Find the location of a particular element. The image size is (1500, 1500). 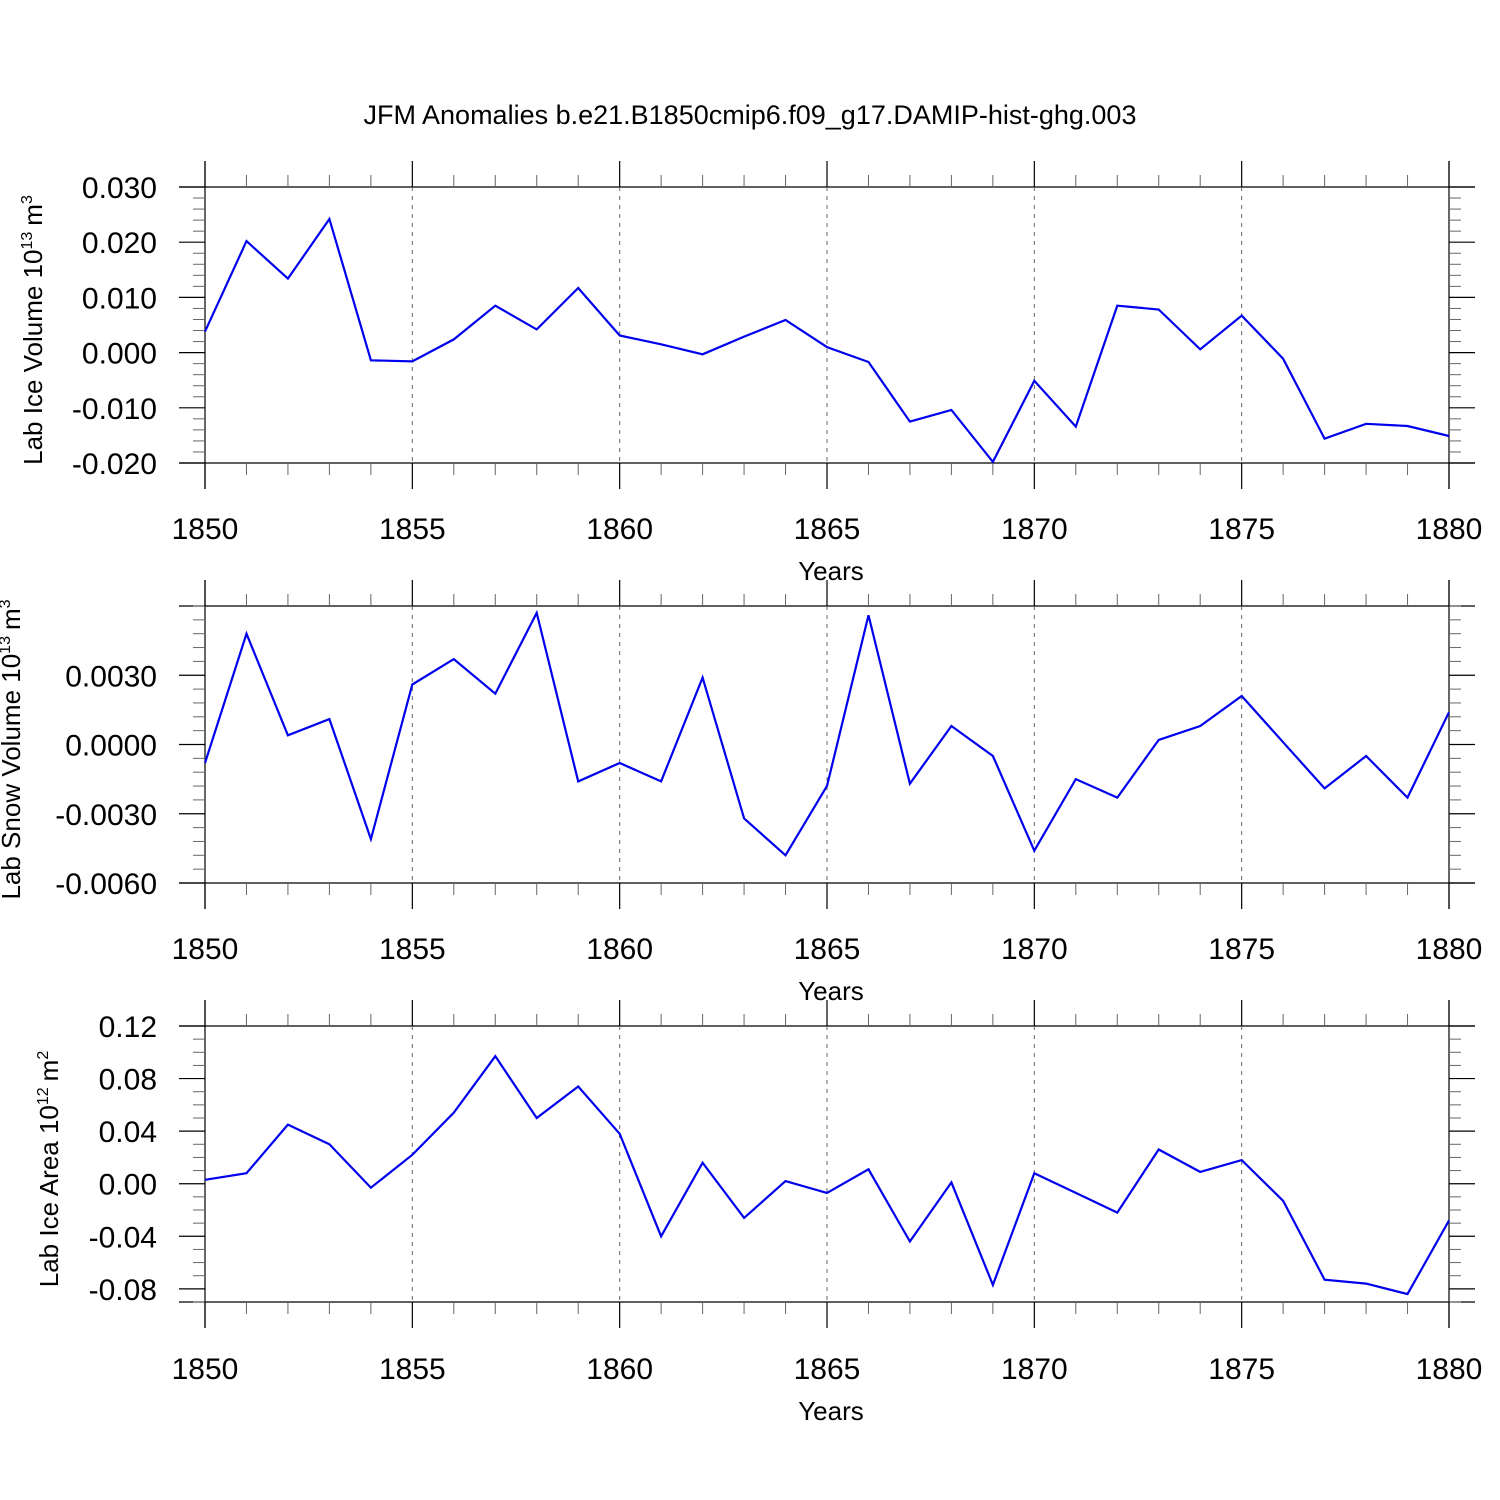

y-tick-label: -0.04 is located at coordinates (123, 1237).